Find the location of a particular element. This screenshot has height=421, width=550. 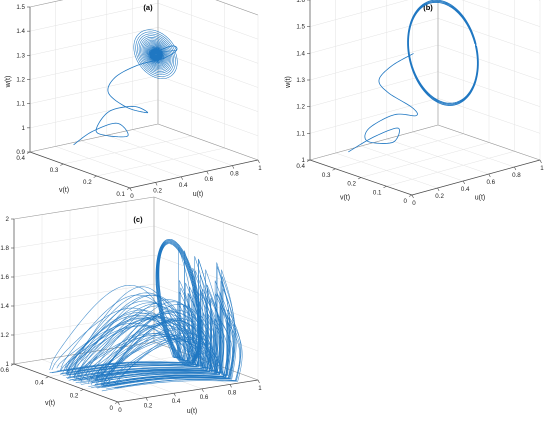

x-tick-label: 0.4 is located at coordinates (465, 189).